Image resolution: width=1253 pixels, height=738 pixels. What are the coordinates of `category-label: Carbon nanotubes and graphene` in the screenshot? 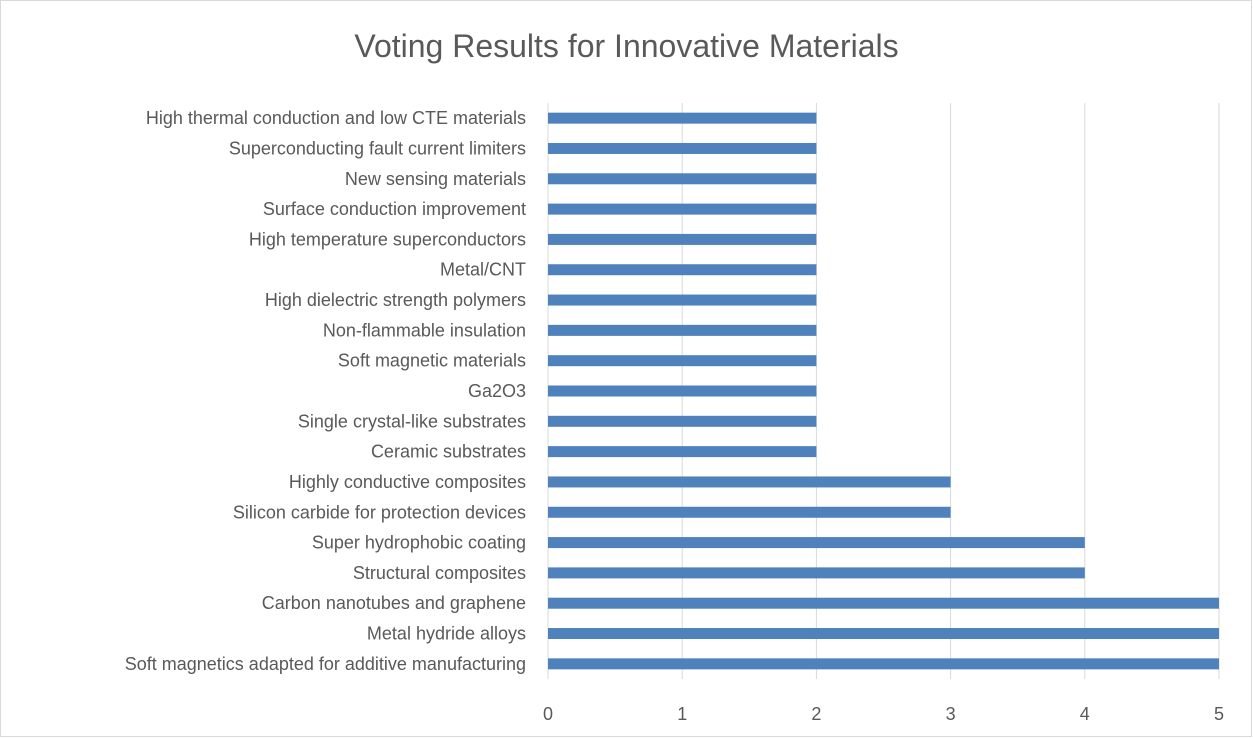 It's located at (394, 603).